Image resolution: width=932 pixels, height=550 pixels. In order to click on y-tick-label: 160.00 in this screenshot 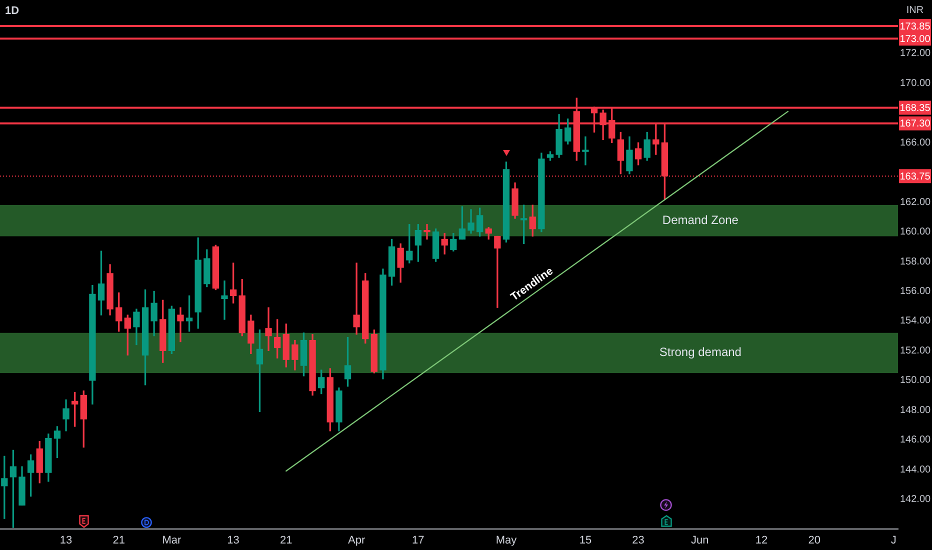, I will do `click(916, 232)`.